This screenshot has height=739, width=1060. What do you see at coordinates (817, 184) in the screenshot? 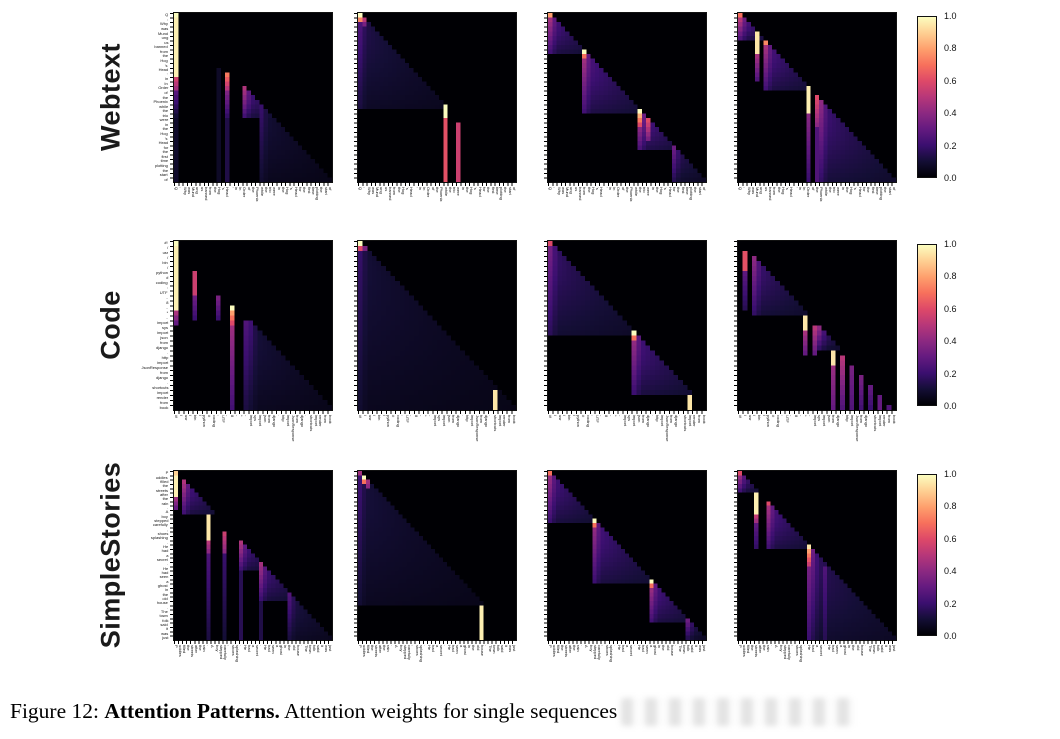
I see `x-ticks` at bounding box center [817, 184].